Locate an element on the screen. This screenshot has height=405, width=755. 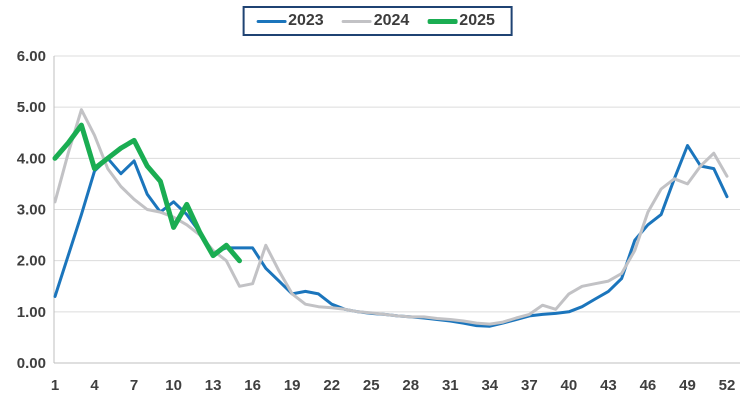
legend-swatch-2023-line is located at coordinates (271, 21).